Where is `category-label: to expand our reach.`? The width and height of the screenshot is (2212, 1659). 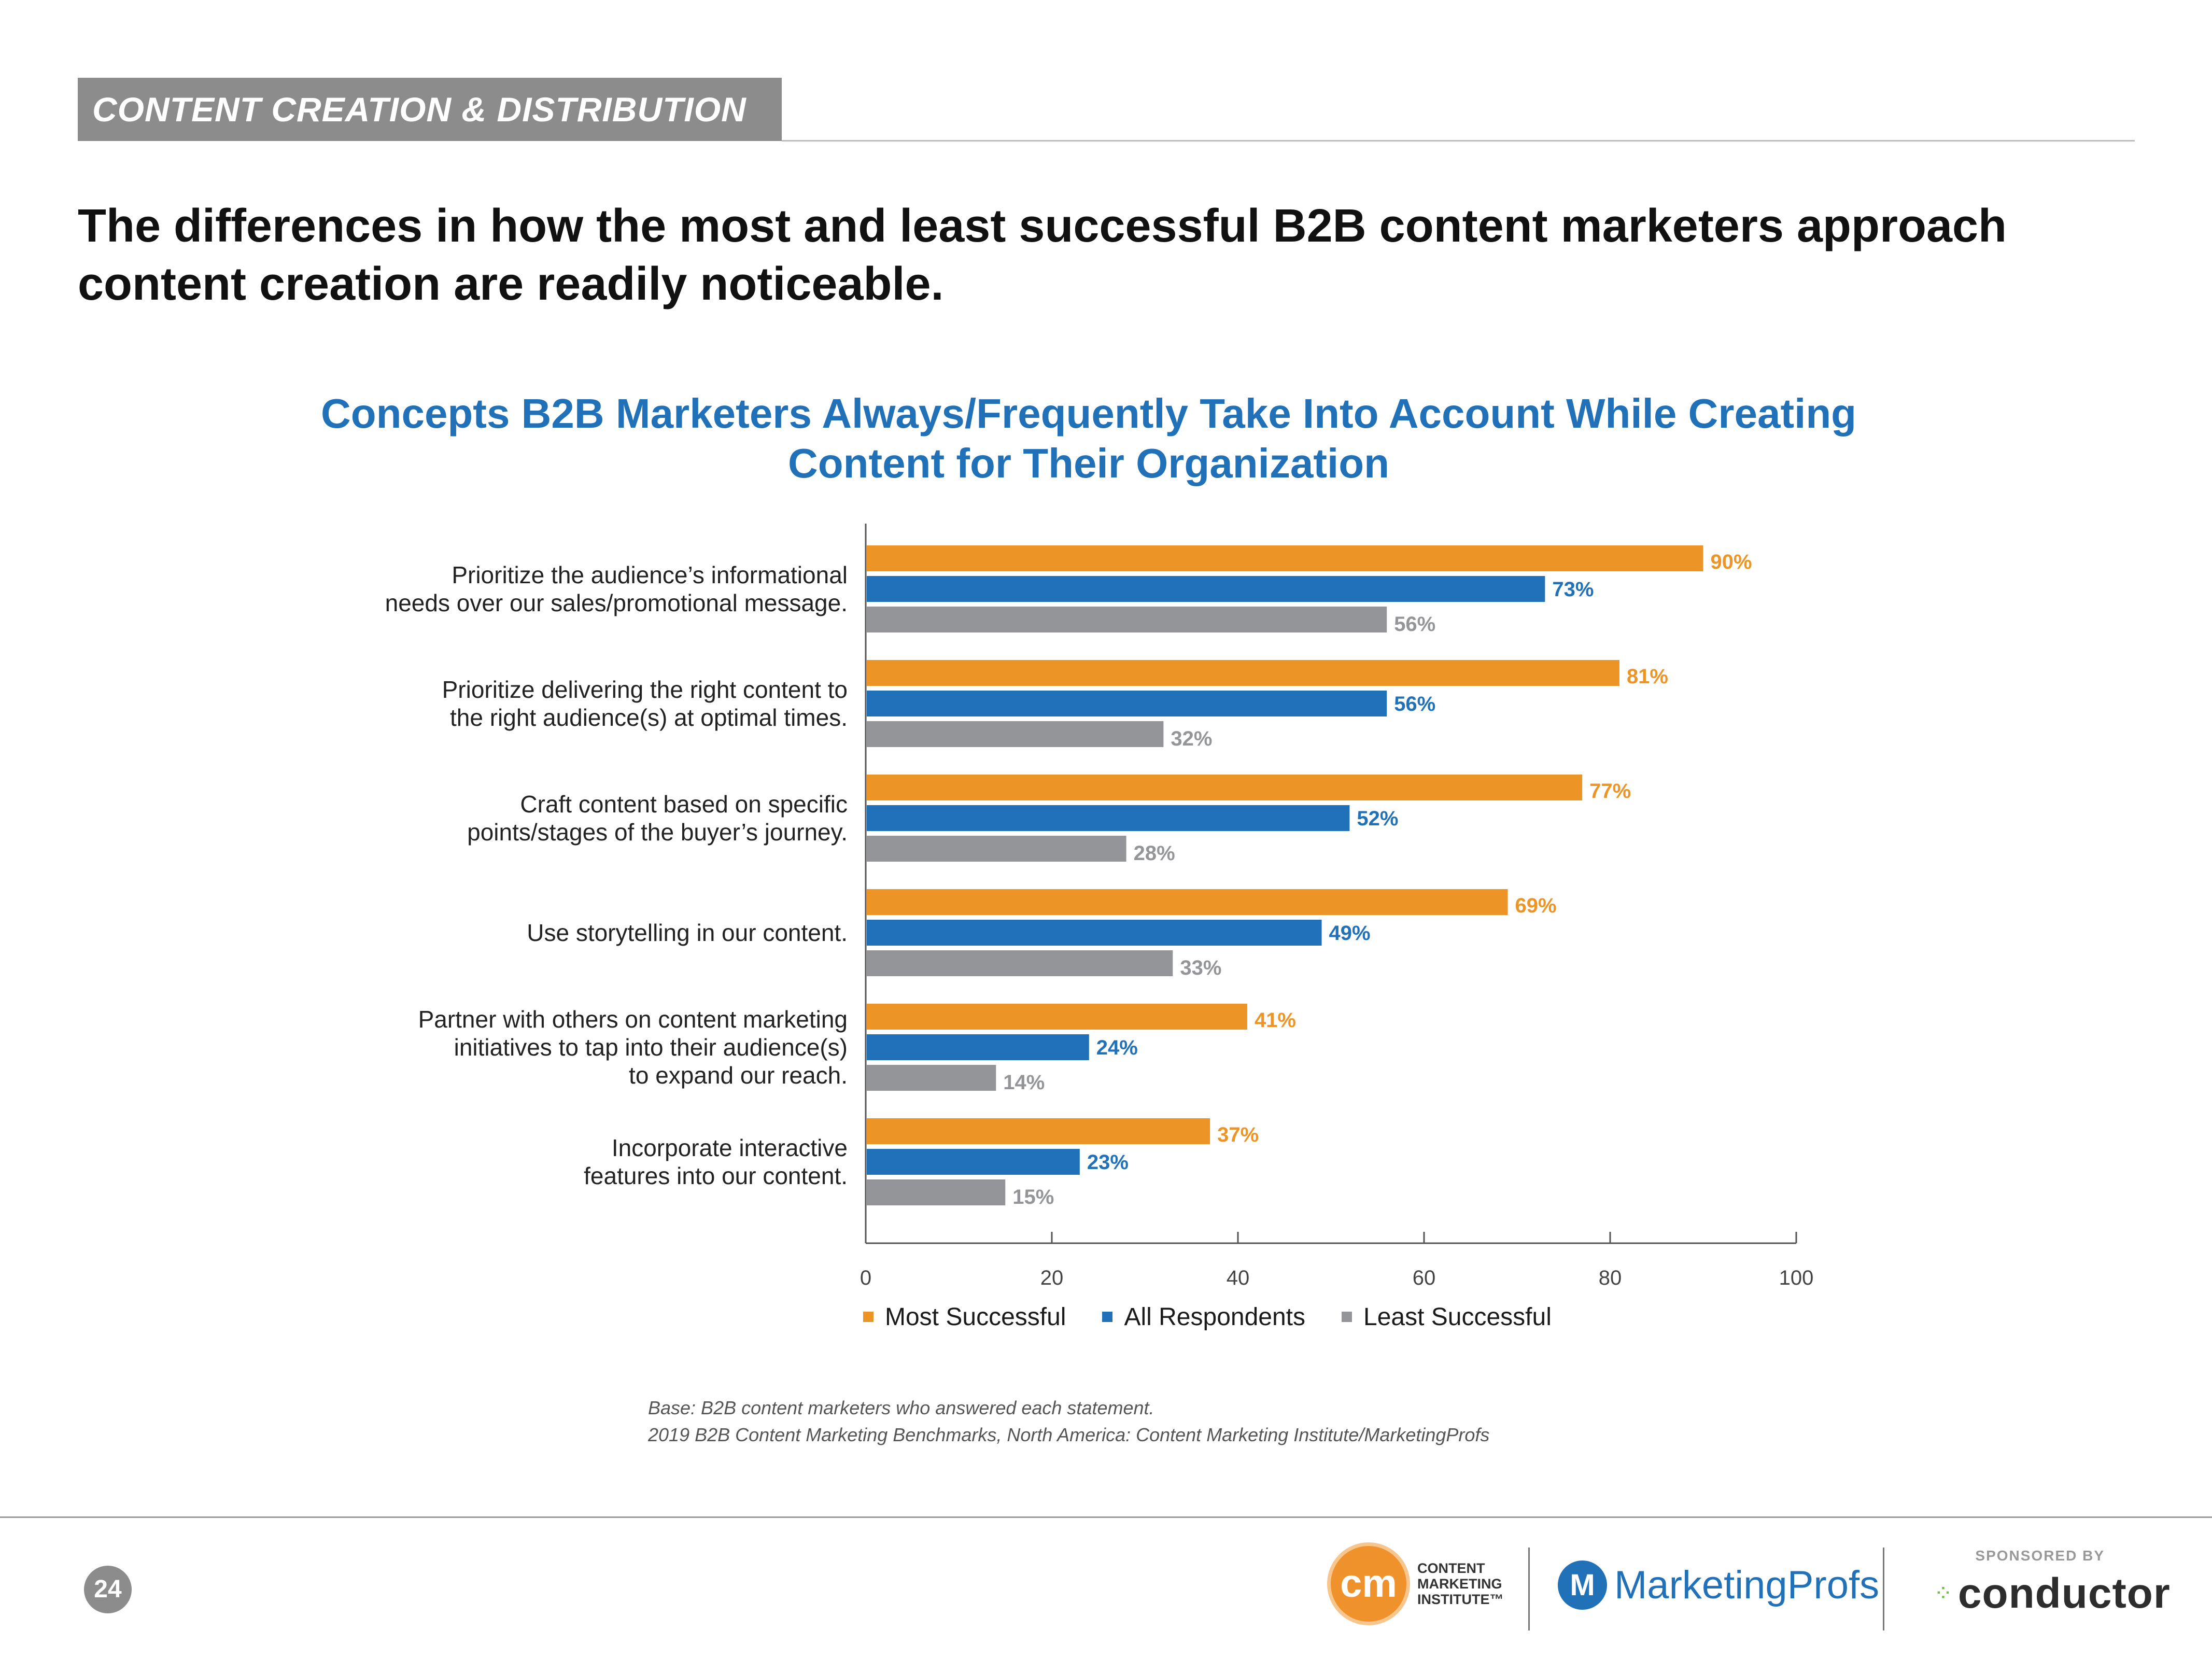
category-label: to expand our reach. is located at coordinates (738, 1075).